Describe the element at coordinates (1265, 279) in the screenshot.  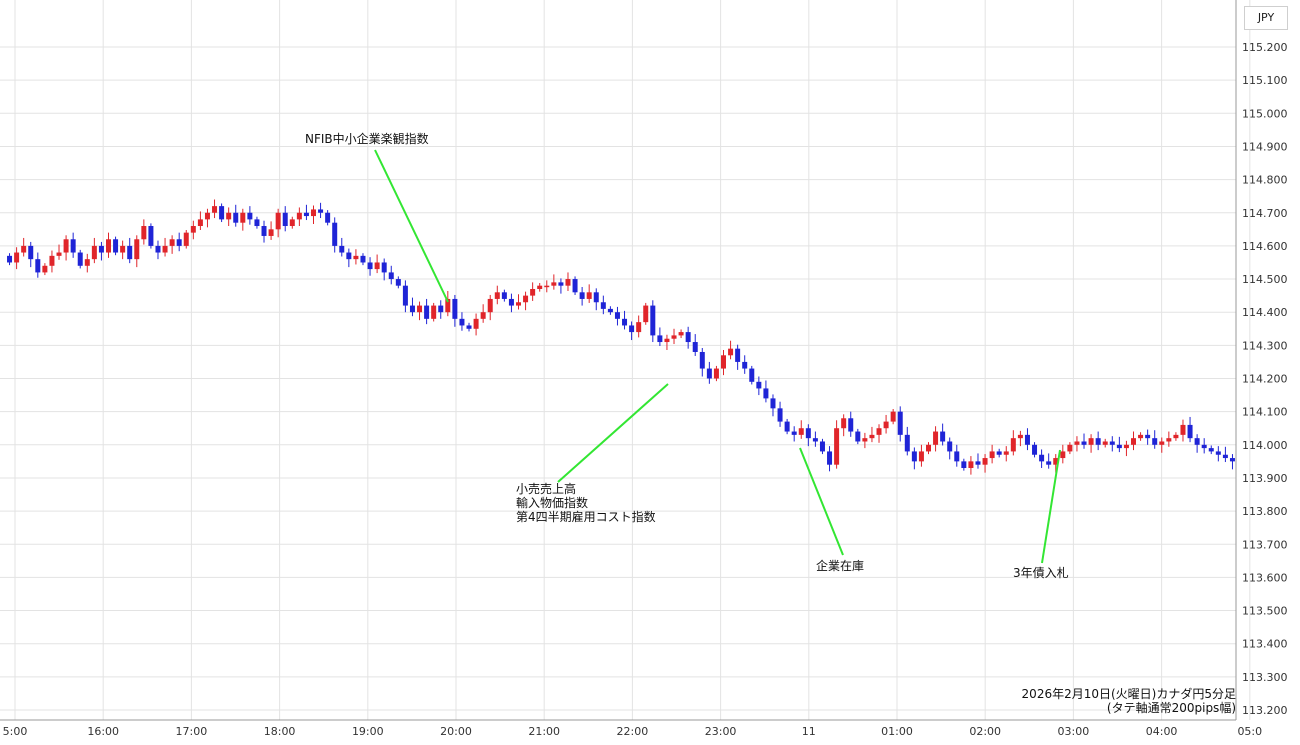
I see `y-tick-label: 114.500` at that location.